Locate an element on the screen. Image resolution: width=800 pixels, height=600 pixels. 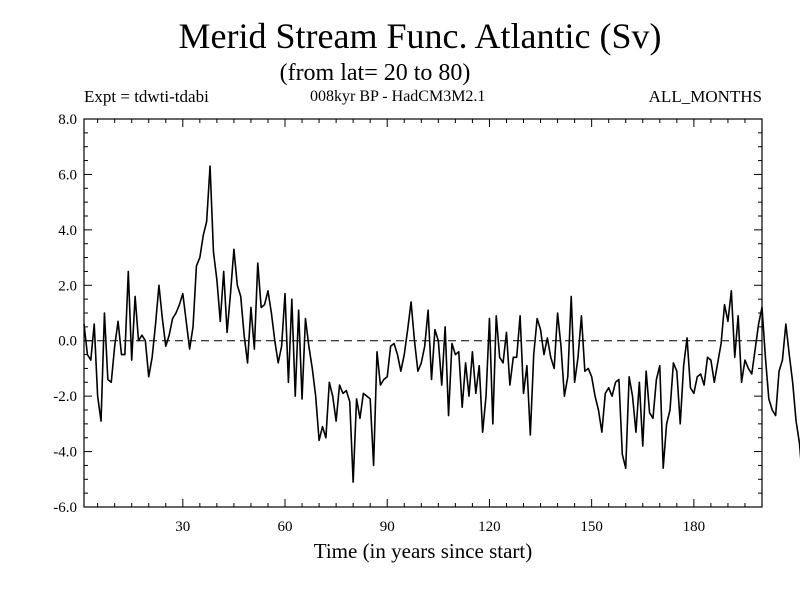
chart-subtitle: (from lat= 20 to 80) is located at coordinates (375, 73).